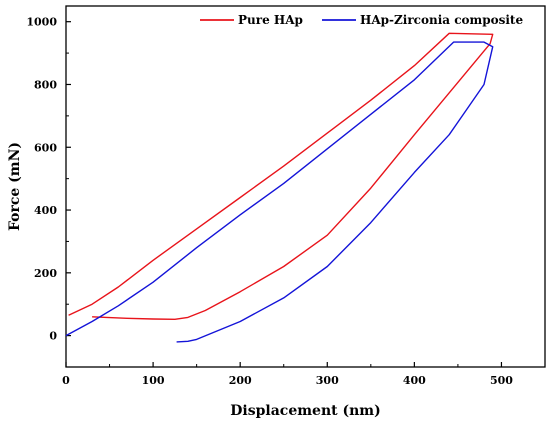  What do you see at coordinates (501, 380) in the screenshot?
I see `x-tick-label: 500` at bounding box center [501, 380].